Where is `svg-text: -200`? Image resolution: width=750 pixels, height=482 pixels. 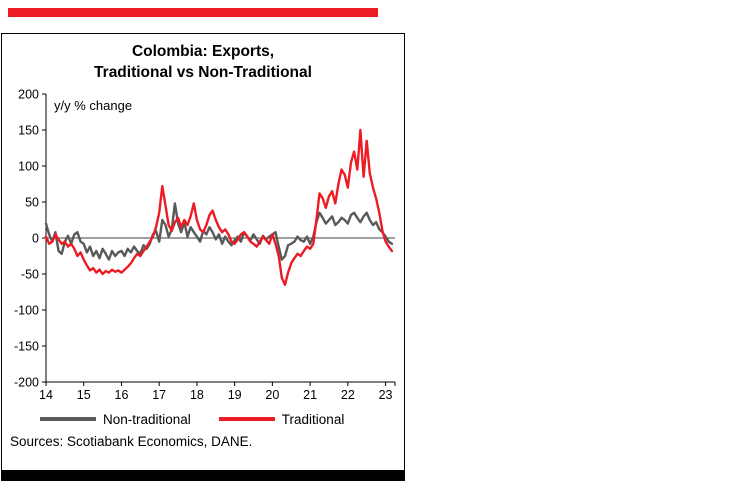 svg-text: -200 is located at coordinates (26, 382).